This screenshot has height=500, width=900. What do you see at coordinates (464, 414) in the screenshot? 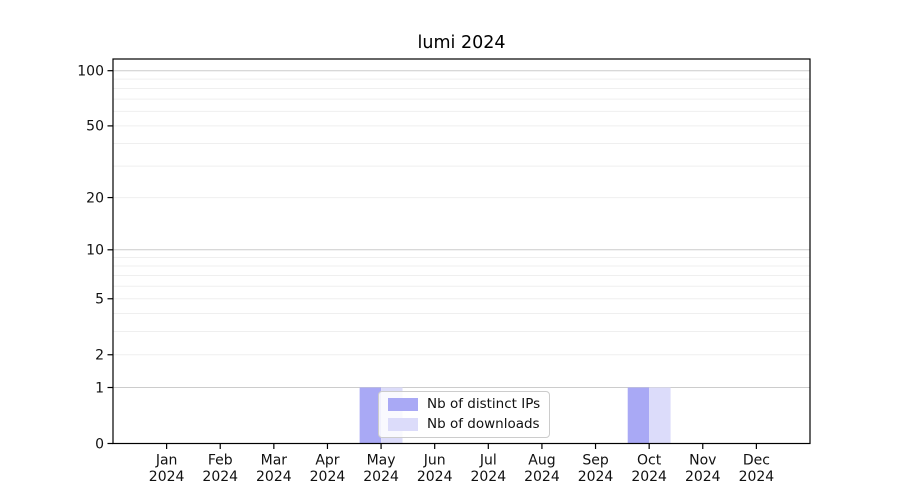
I see `legend: Nb of distinct IPs Nb of downloads` at bounding box center [464, 414].